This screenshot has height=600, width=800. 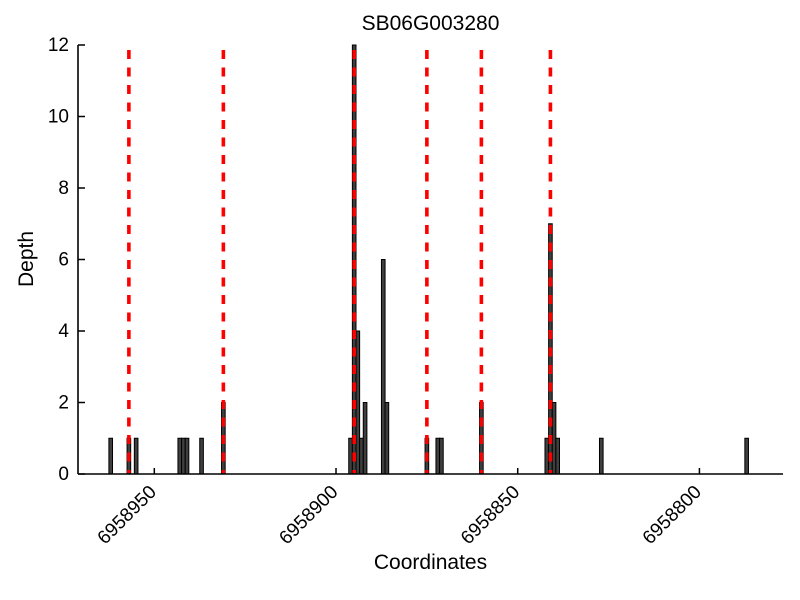 What do you see at coordinates (63, 331) in the screenshot?
I see `y-tick-label: 4` at bounding box center [63, 331].